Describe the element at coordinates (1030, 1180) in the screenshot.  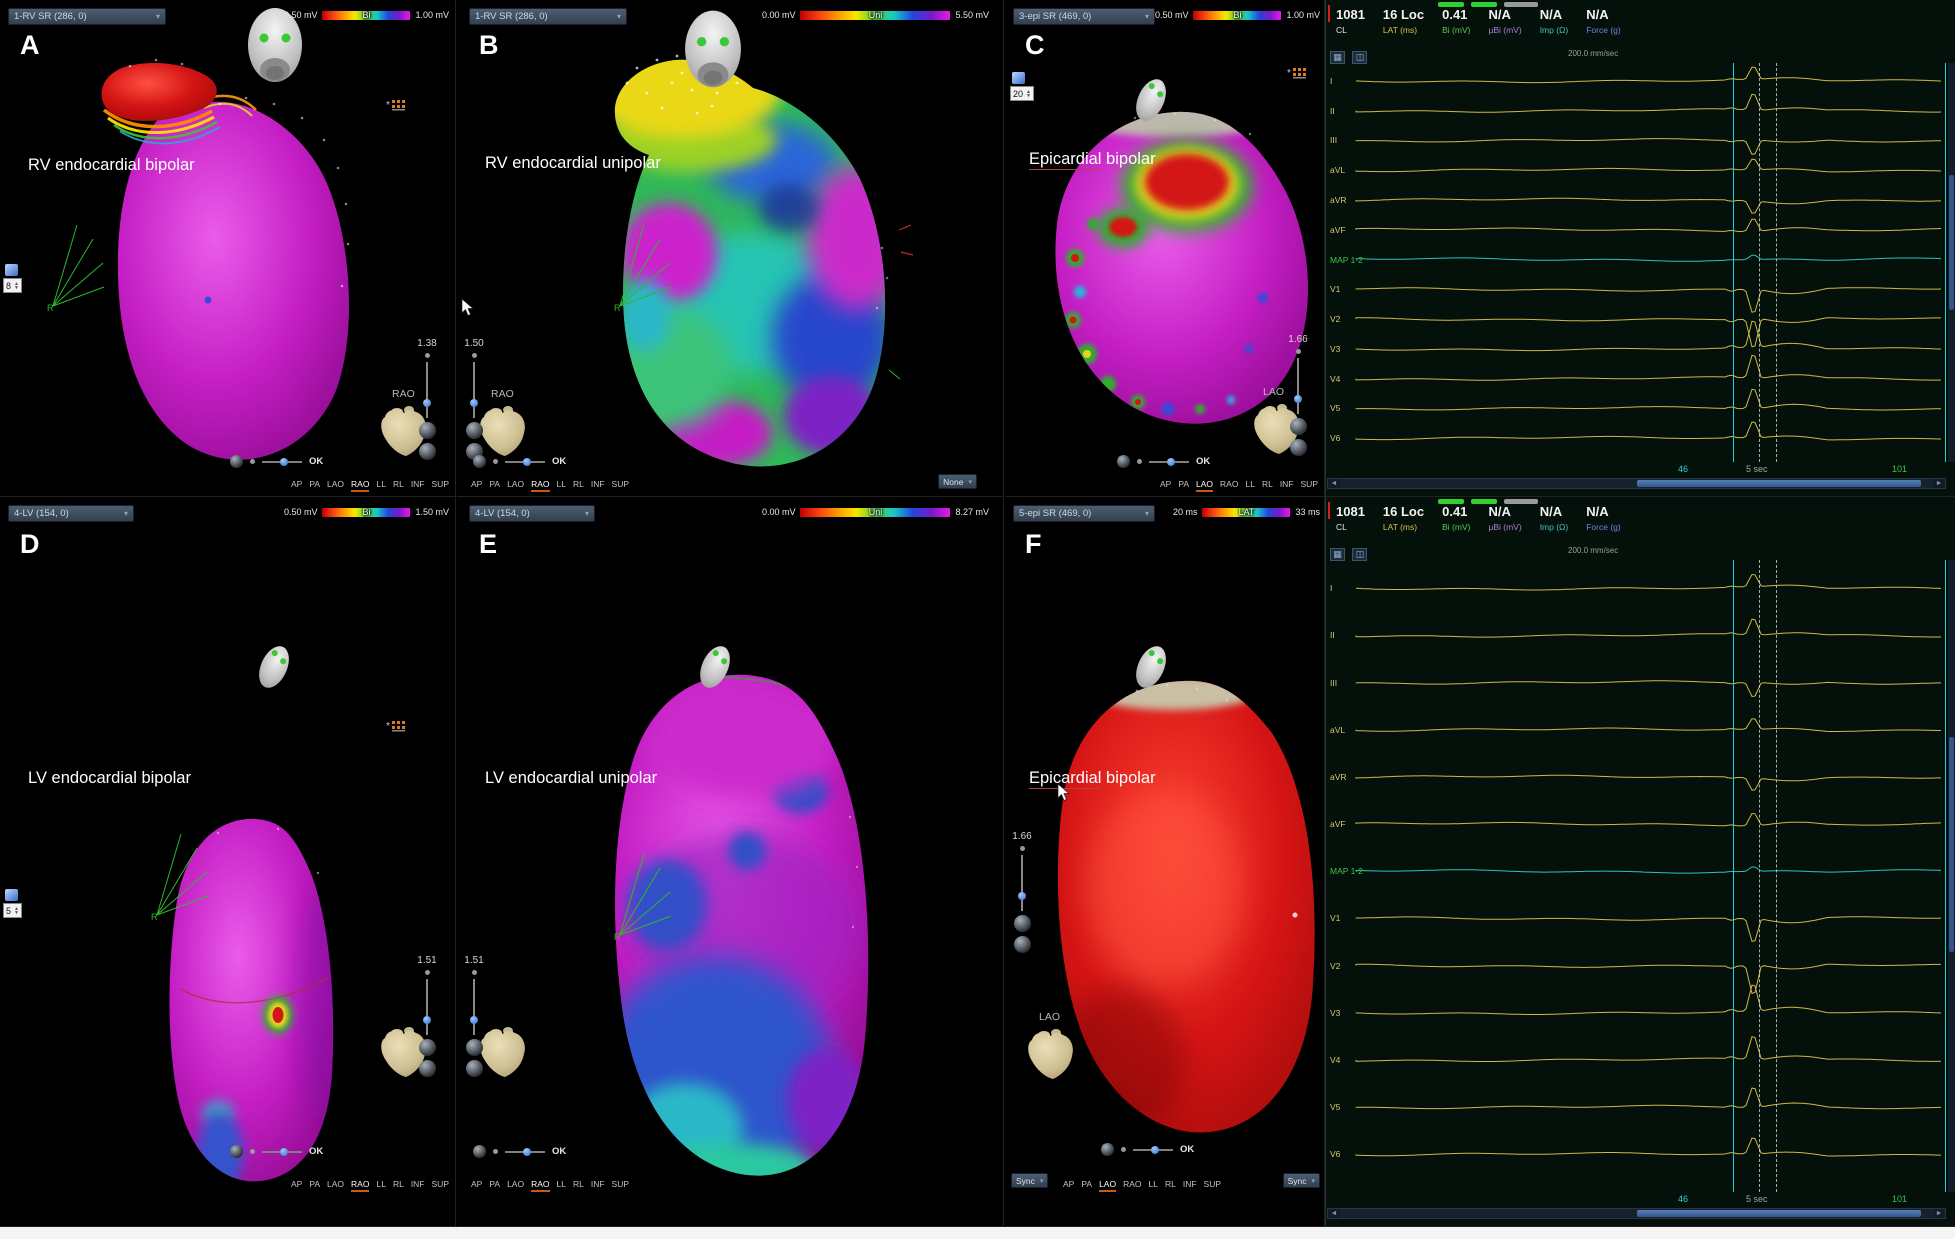
I see `sync-dropdown-left: Sync ▾` at that location.